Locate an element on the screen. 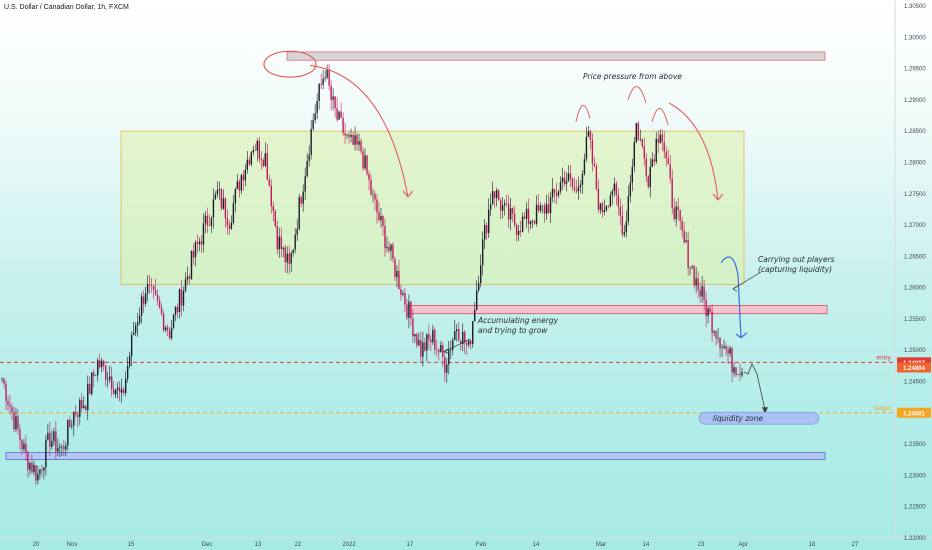 This screenshot has height=550, width=932. price-tick-label: 1.29500 is located at coordinates (915, 70).